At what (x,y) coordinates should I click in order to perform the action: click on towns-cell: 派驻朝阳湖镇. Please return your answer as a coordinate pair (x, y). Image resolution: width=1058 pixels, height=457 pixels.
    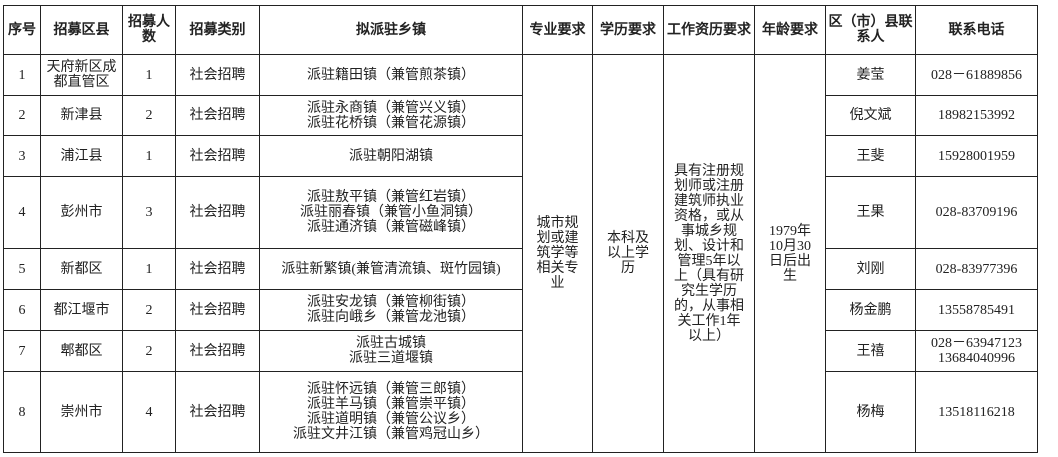
    Looking at the image, I should click on (391, 156).